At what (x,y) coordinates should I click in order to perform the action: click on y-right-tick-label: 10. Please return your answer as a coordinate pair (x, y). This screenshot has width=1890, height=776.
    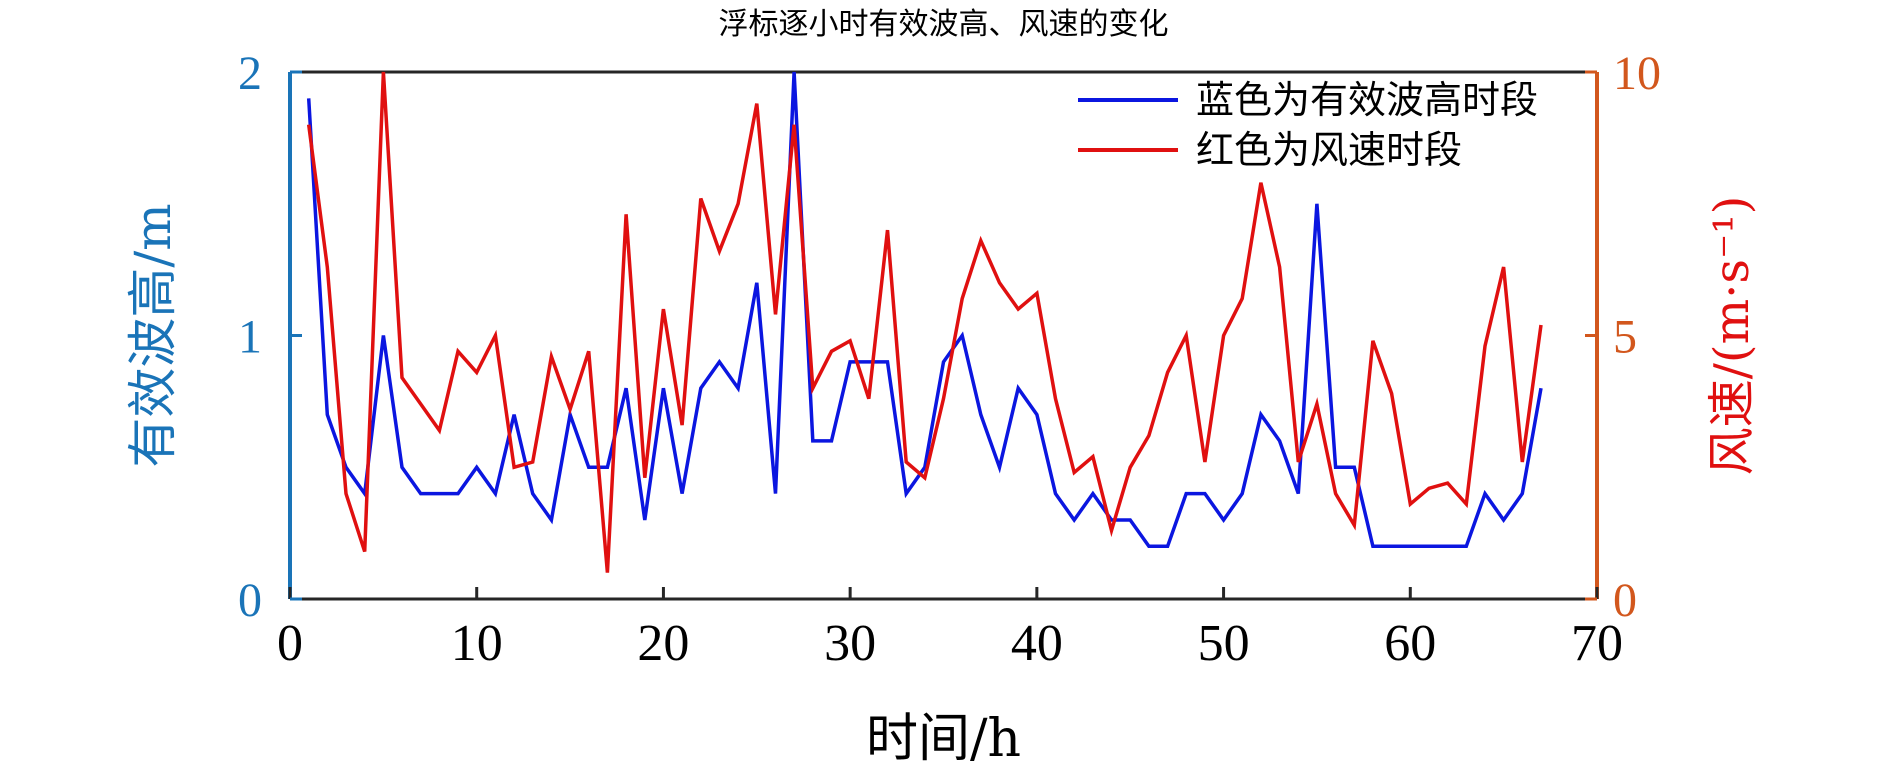
    Looking at the image, I should click on (1637, 73).